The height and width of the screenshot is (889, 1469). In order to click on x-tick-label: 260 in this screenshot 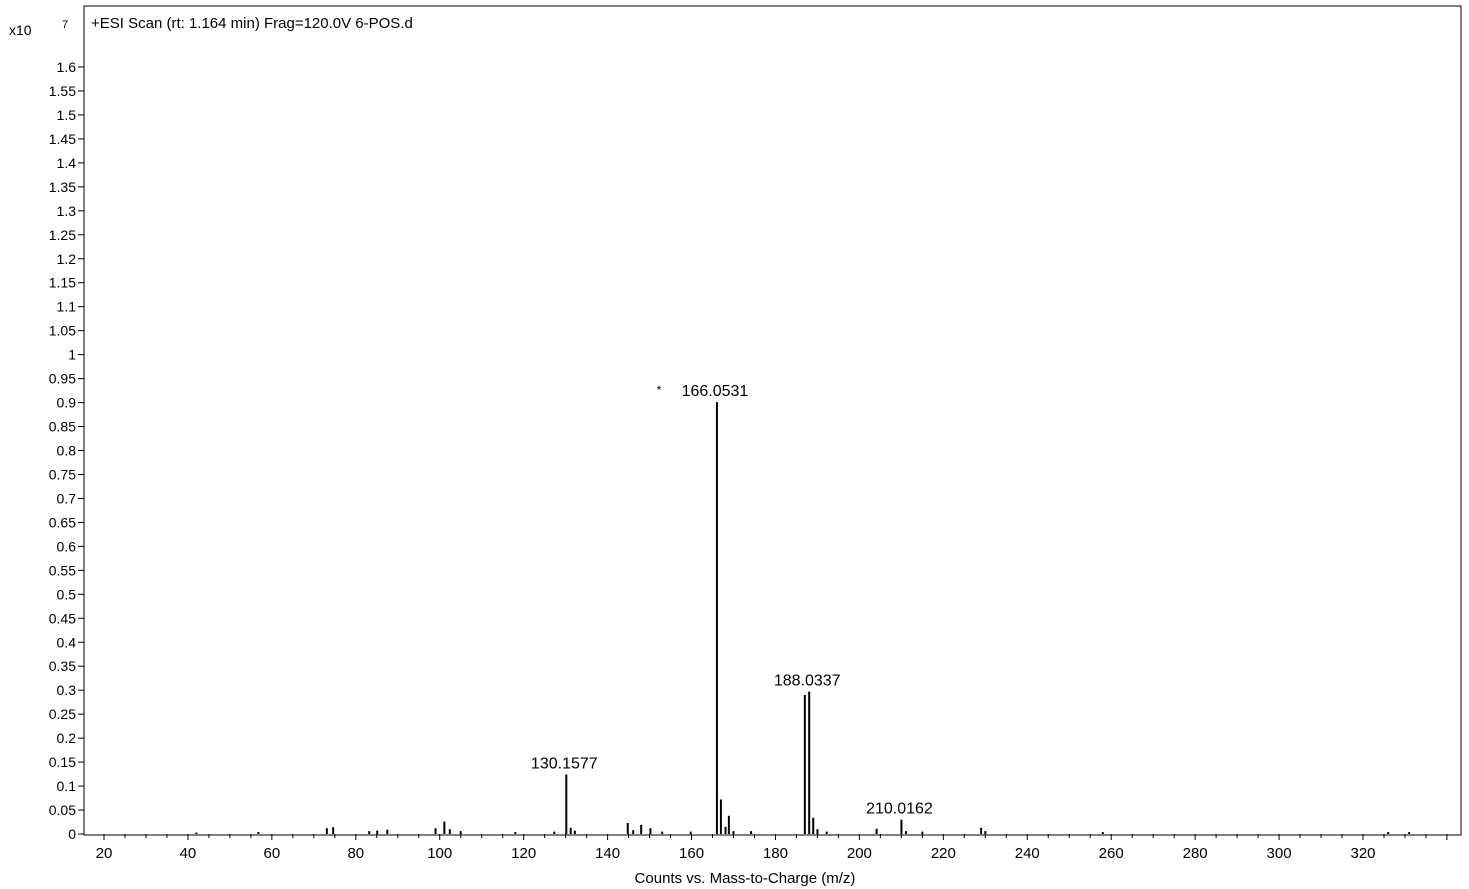, I will do `click(1111, 853)`.